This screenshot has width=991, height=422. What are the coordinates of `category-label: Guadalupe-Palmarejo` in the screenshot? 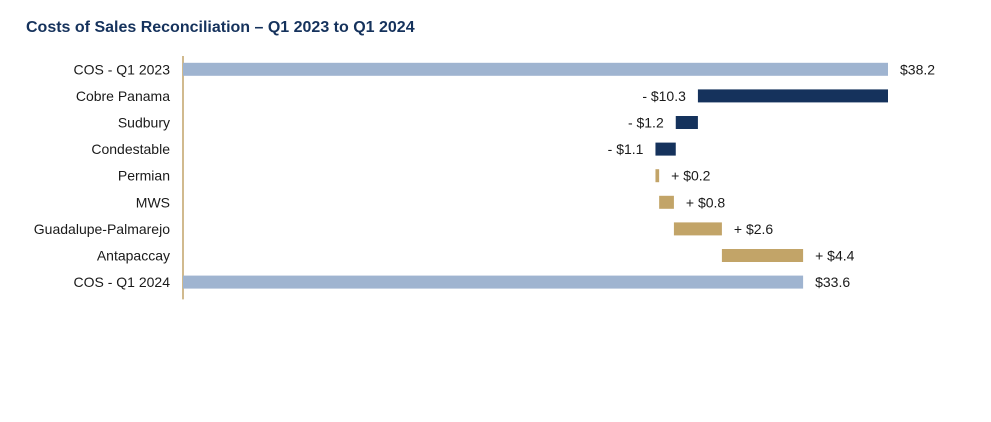 It's located at (102, 229).